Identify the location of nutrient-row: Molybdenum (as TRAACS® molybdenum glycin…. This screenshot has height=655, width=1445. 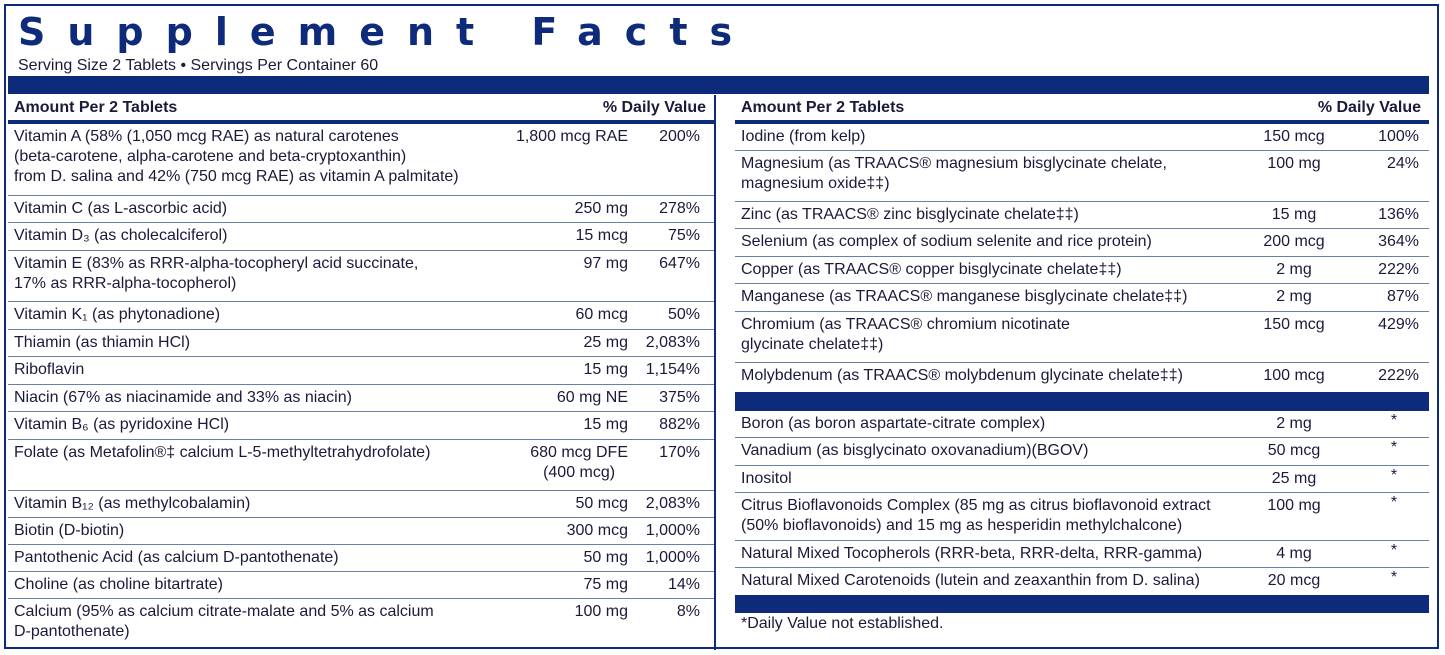
(1082, 376).